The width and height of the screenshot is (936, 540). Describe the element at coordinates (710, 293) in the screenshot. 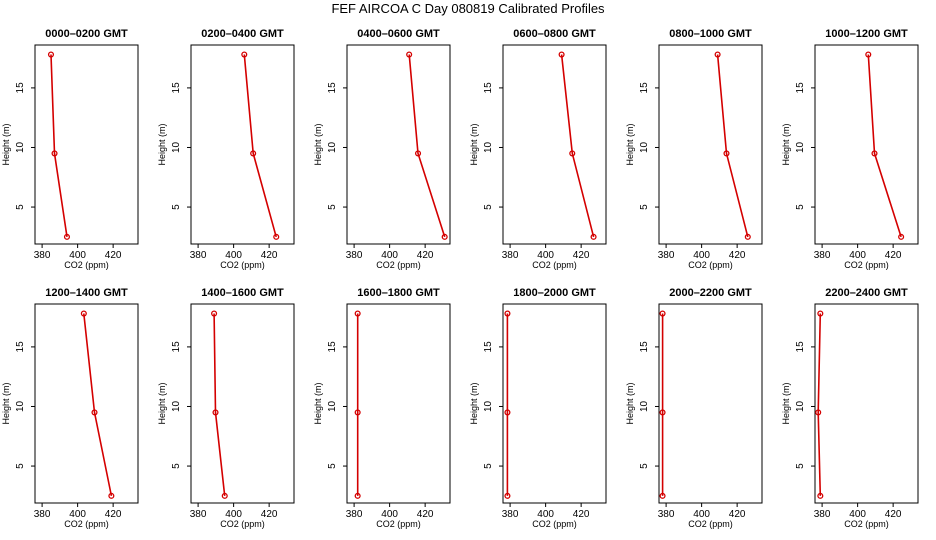

I see `panel-title: 2000–2200 GMT` at that location.